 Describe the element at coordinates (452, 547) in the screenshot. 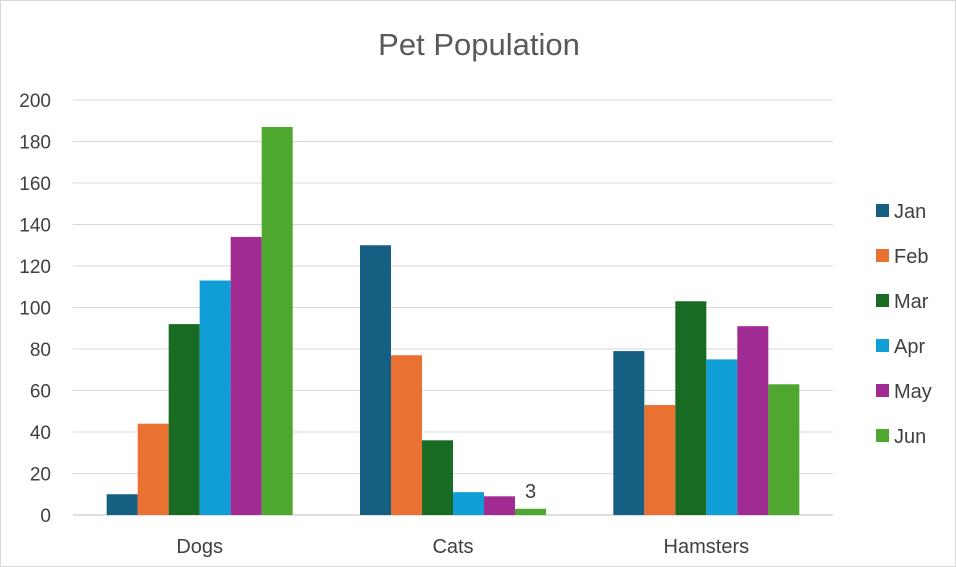

I see `x-category-label: Cats` at that location.